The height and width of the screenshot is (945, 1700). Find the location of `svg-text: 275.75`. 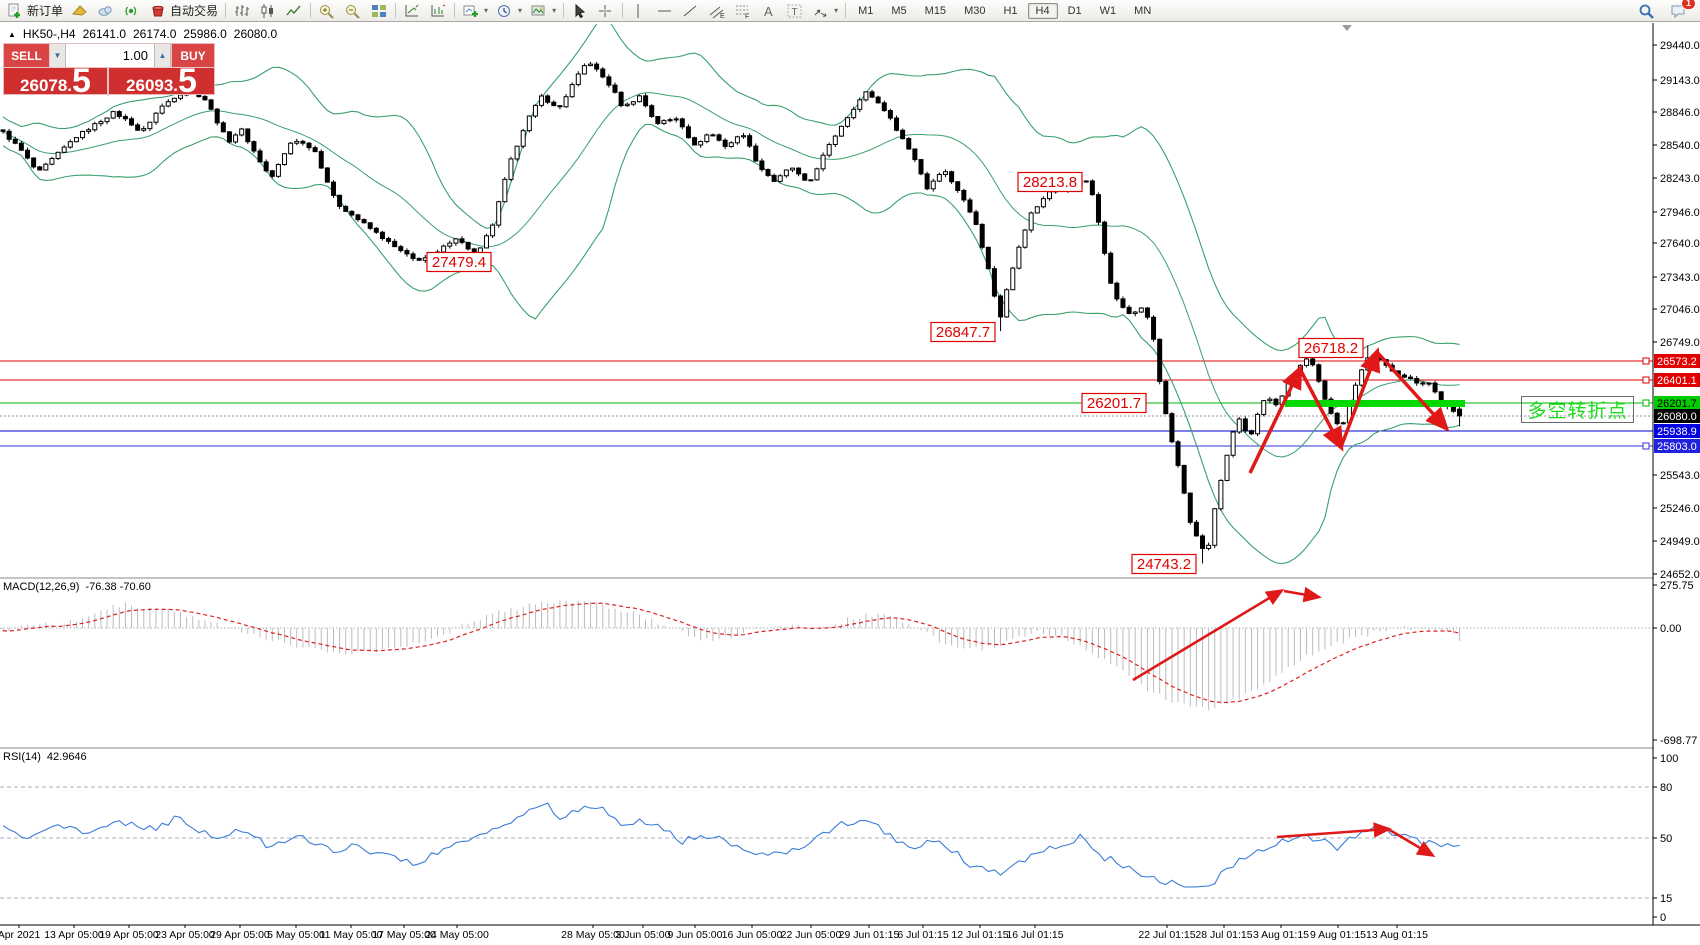

svg-text: 275.75 is located at coordinates (1677, 586).